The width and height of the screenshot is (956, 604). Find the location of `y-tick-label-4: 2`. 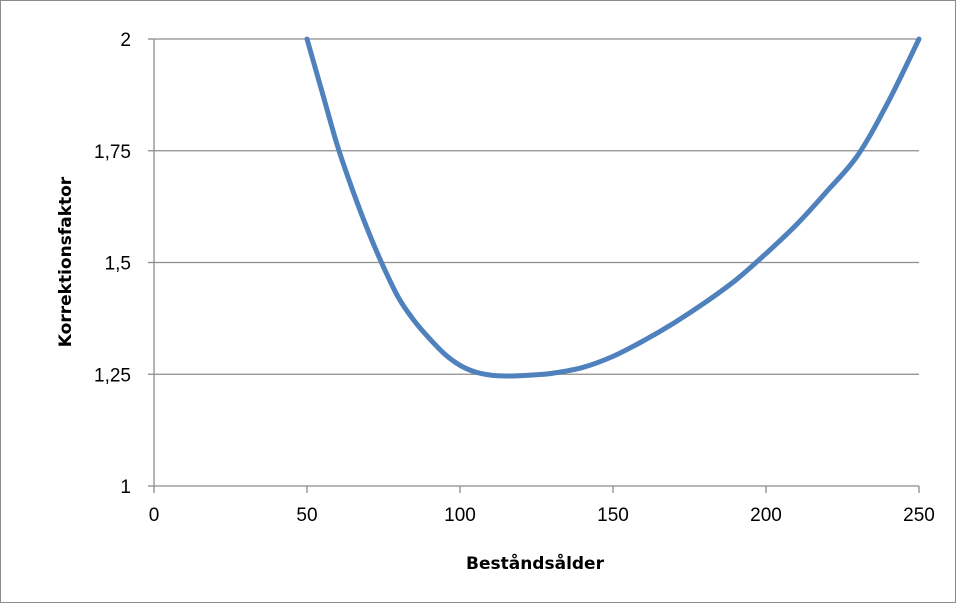

y-tick-label-4: 2 is located at coordinates (125, 40).